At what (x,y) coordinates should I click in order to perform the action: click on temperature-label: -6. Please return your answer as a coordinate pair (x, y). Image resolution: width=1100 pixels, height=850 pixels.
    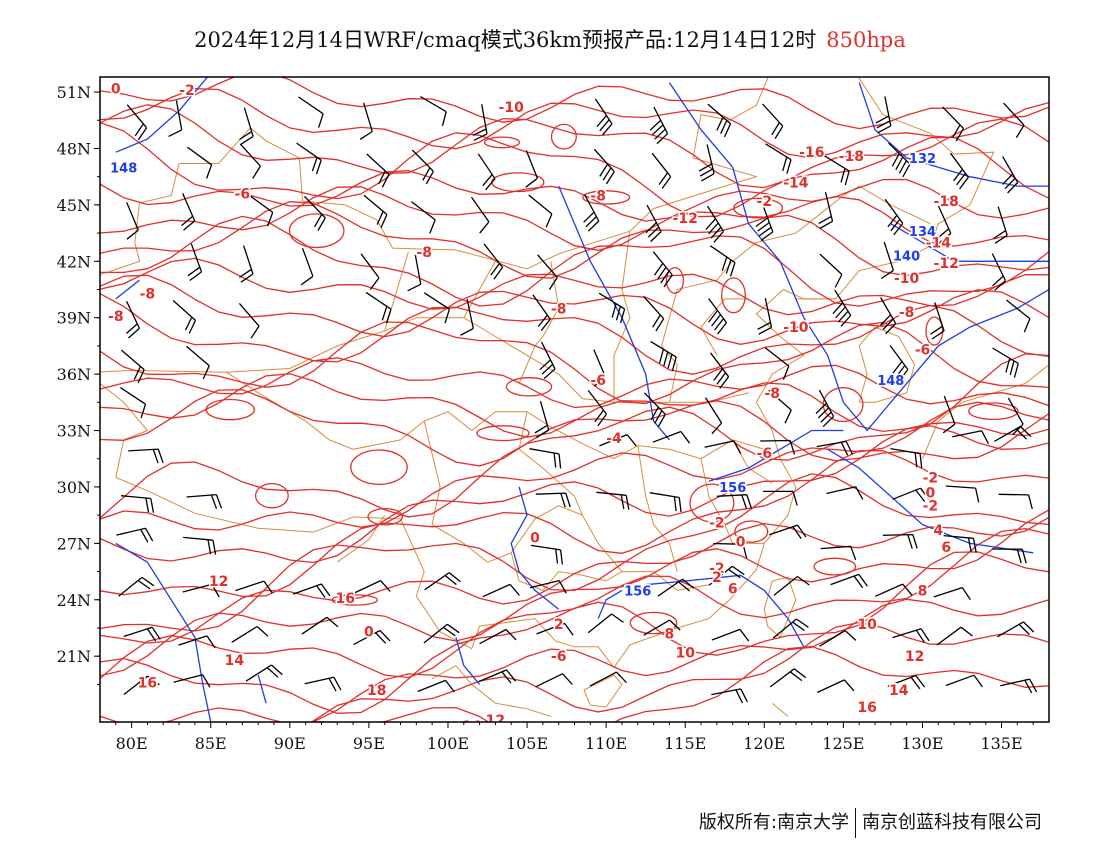
    Looking at the image, I should click on (243, 195).